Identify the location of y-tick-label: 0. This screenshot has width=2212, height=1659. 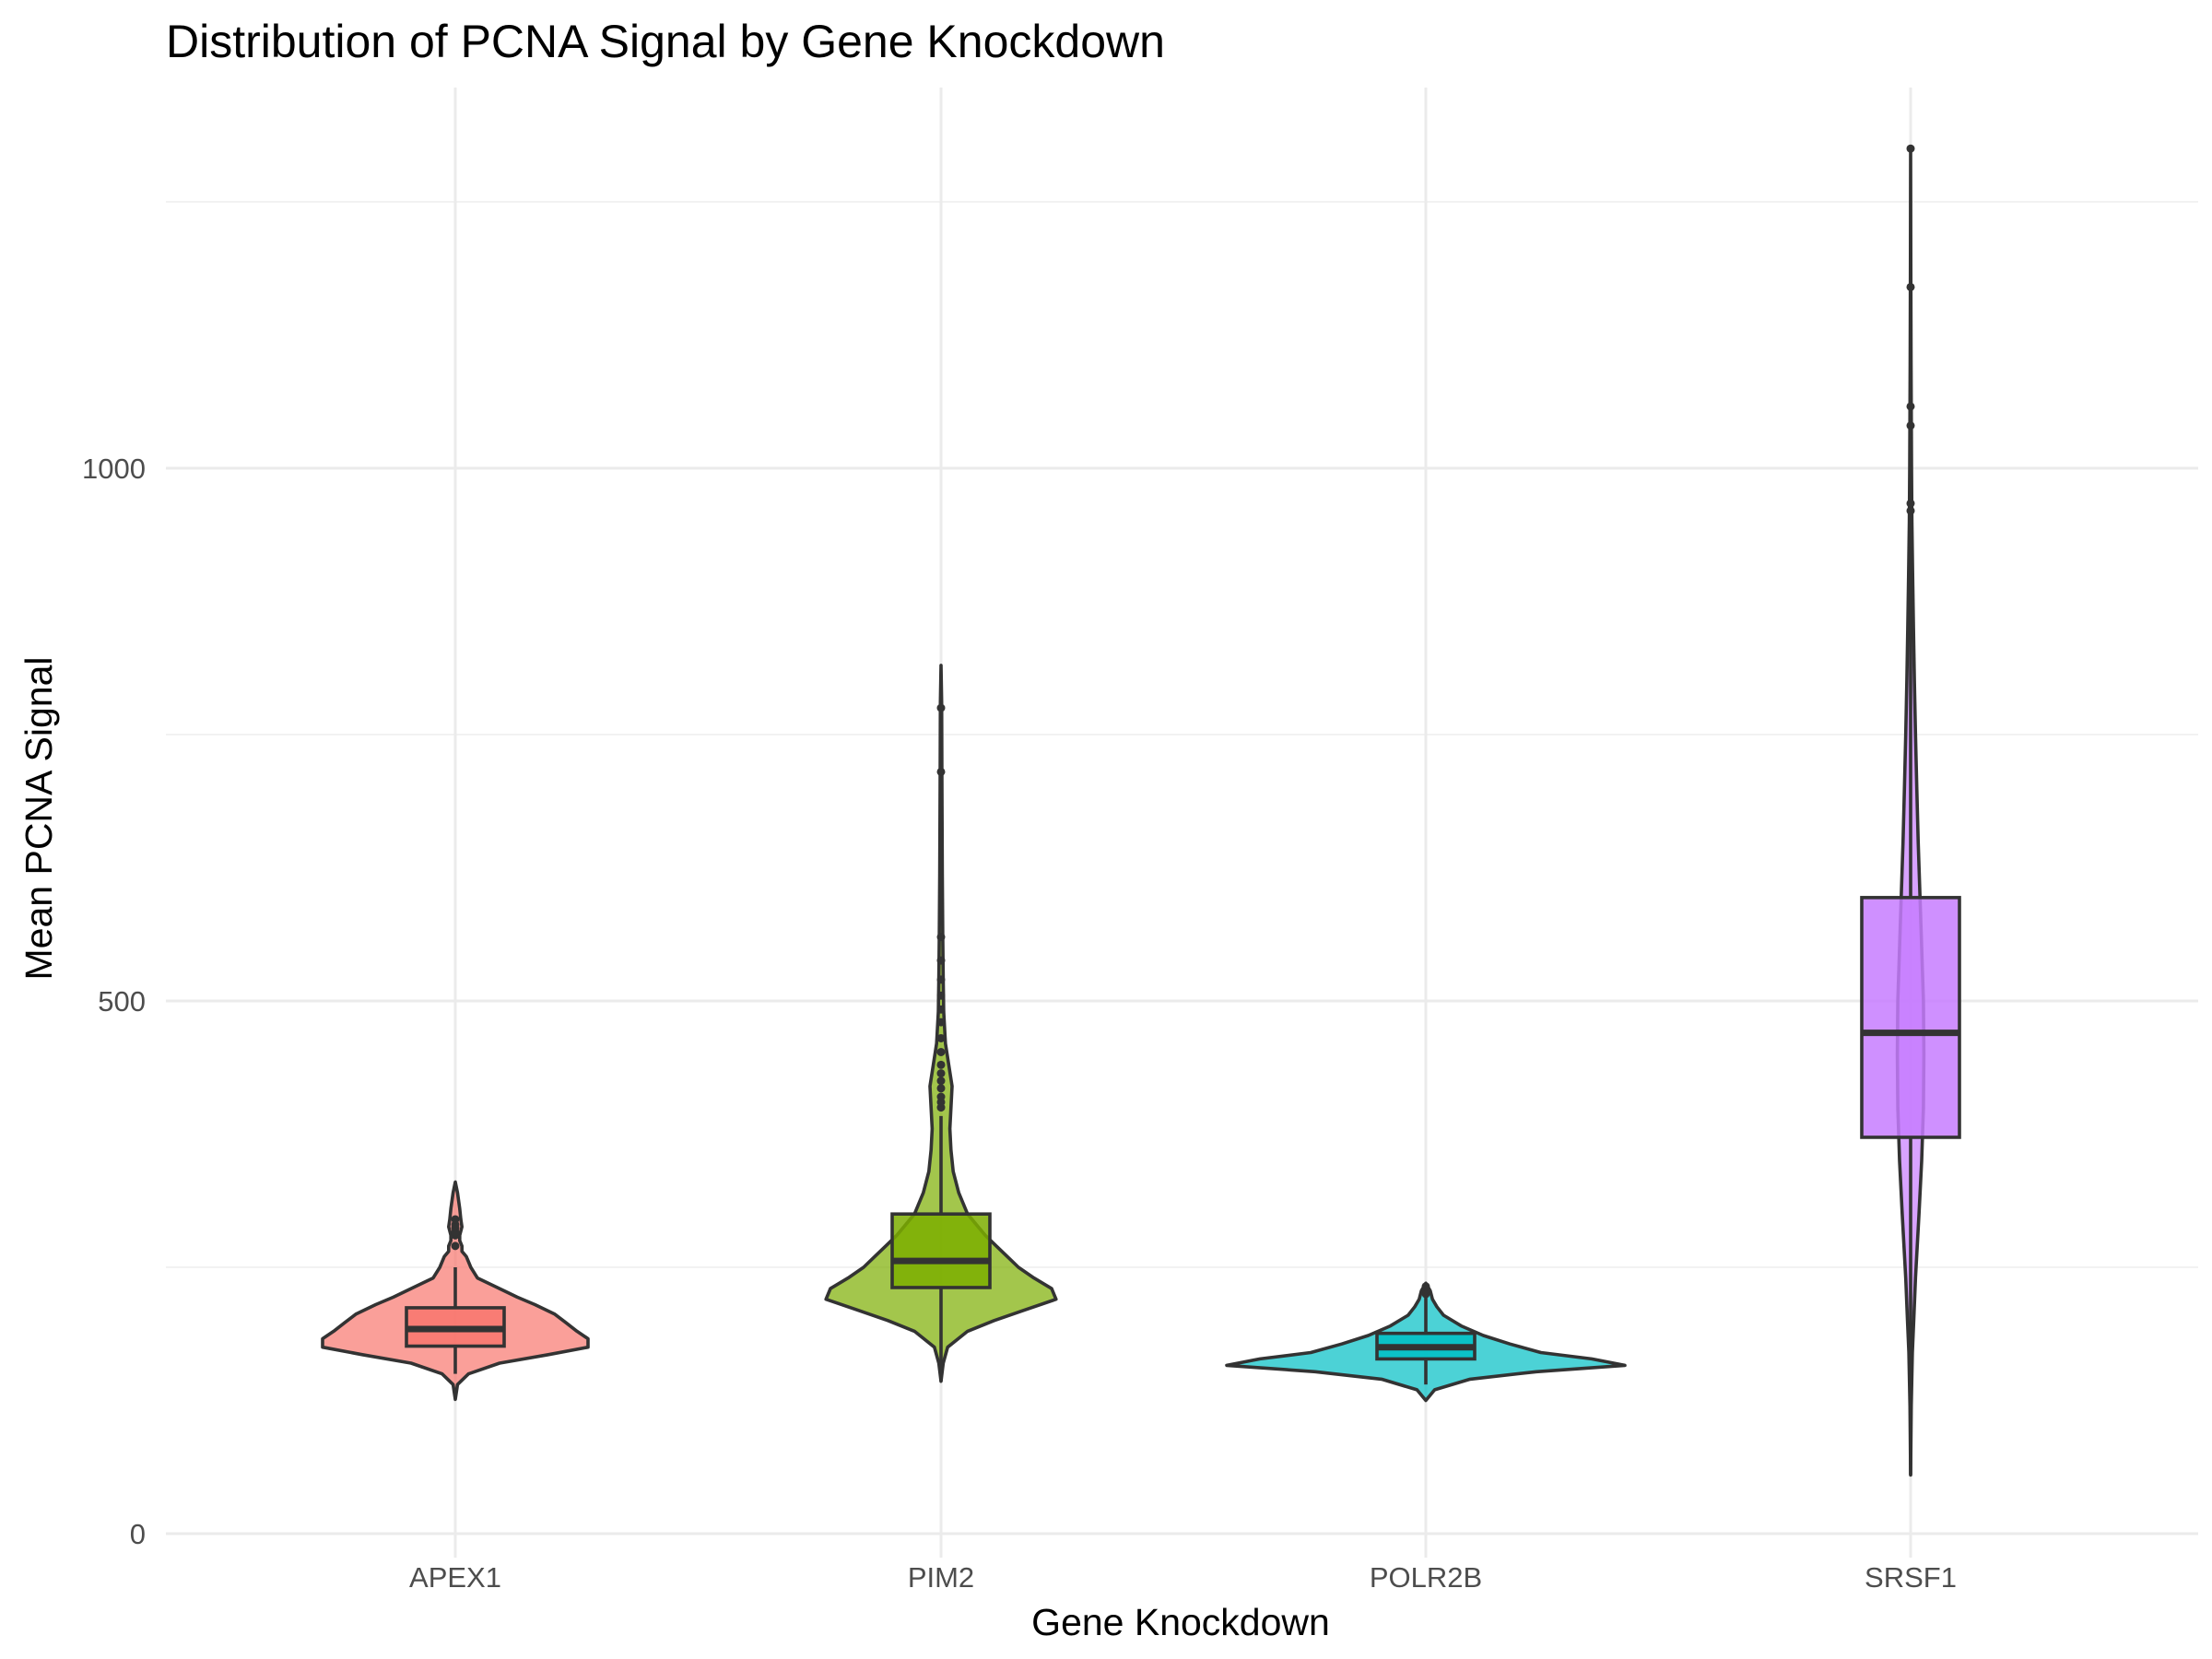
(138, 1534).